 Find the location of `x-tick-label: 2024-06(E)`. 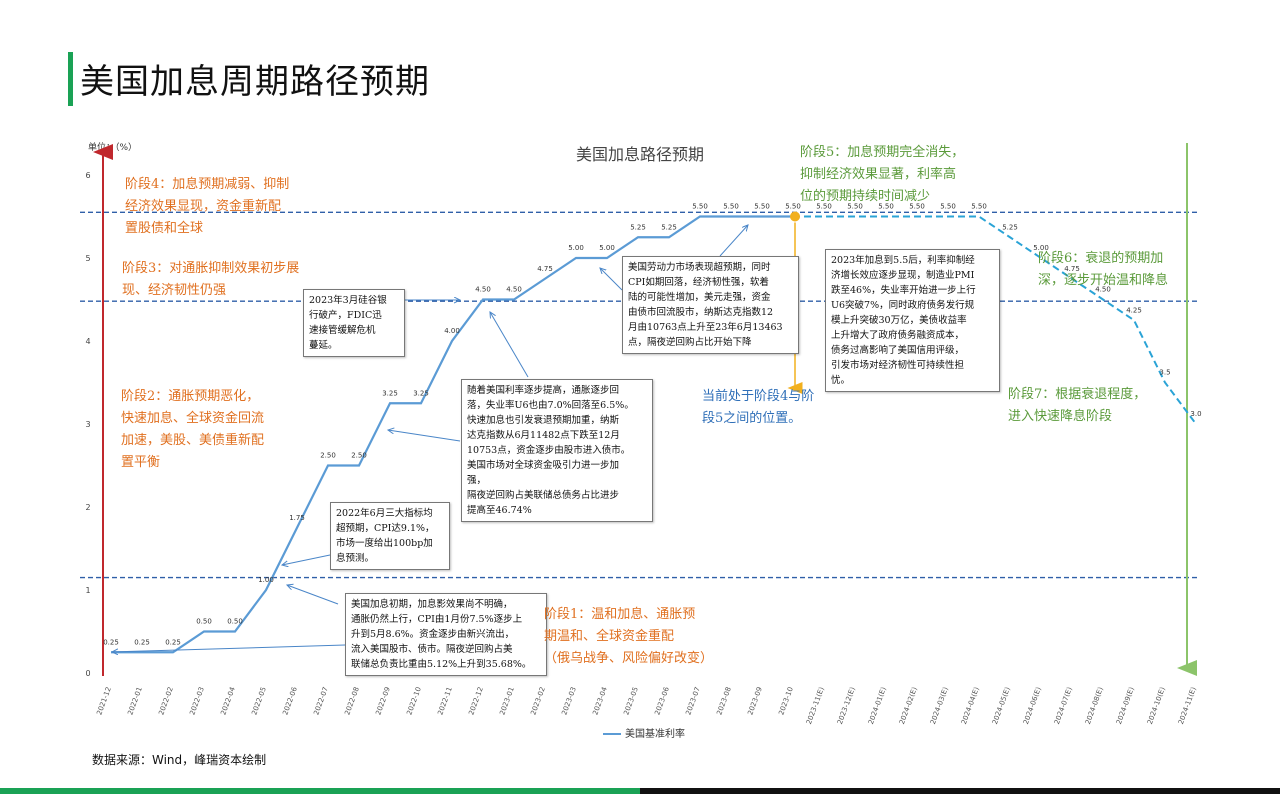

x-tick-label: 2024-06(E) is located at coordinates (1032, 706).